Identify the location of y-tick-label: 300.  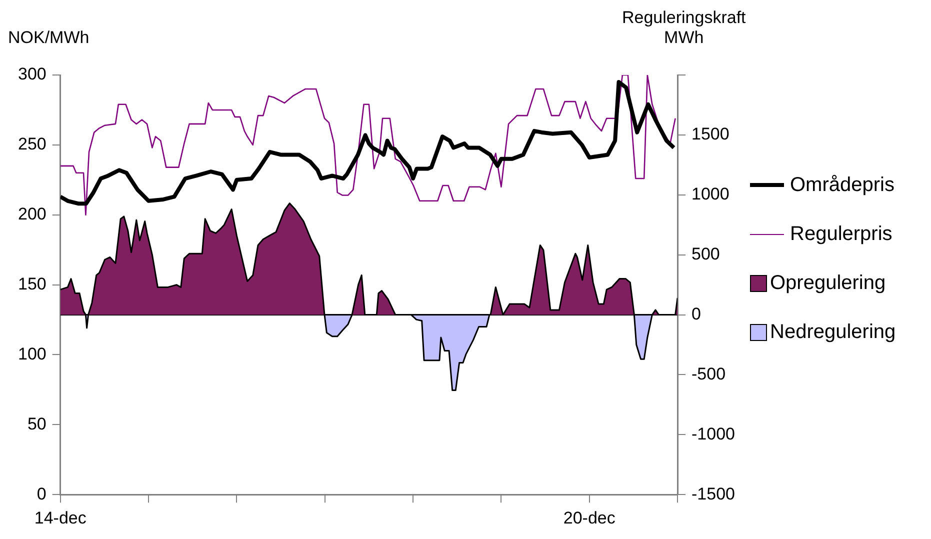
(32, 74).